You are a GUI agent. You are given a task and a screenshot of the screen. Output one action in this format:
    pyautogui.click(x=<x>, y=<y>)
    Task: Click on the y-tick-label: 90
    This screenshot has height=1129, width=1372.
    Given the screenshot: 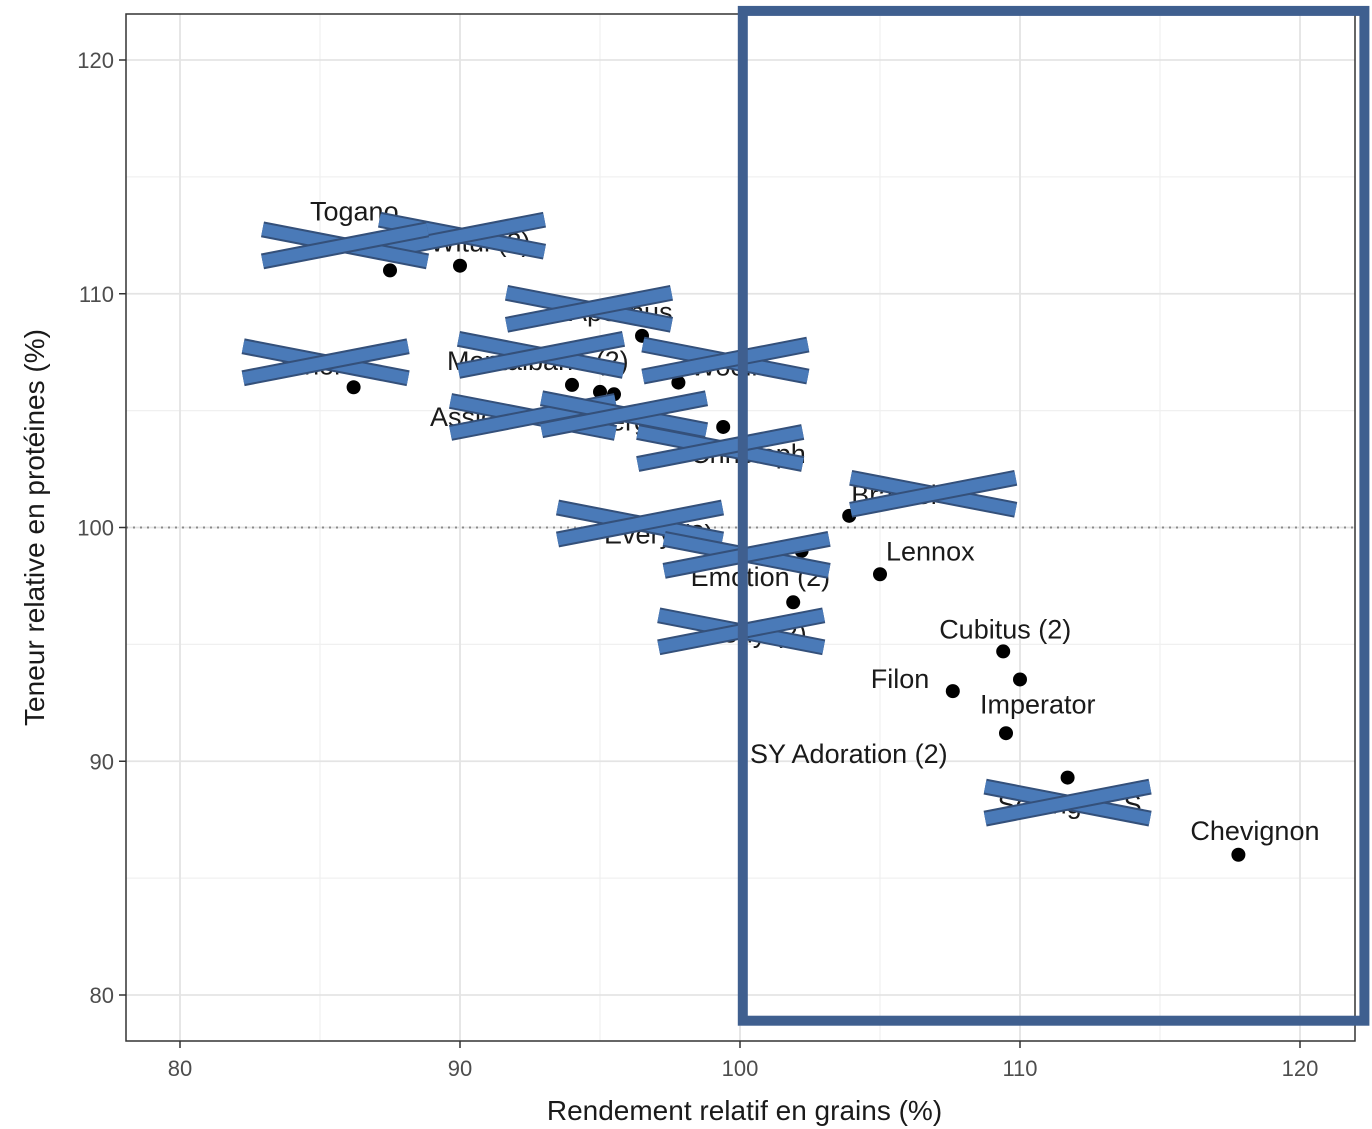 What is the action you would take?
    pyautogui.click(x=102, y=761)
    